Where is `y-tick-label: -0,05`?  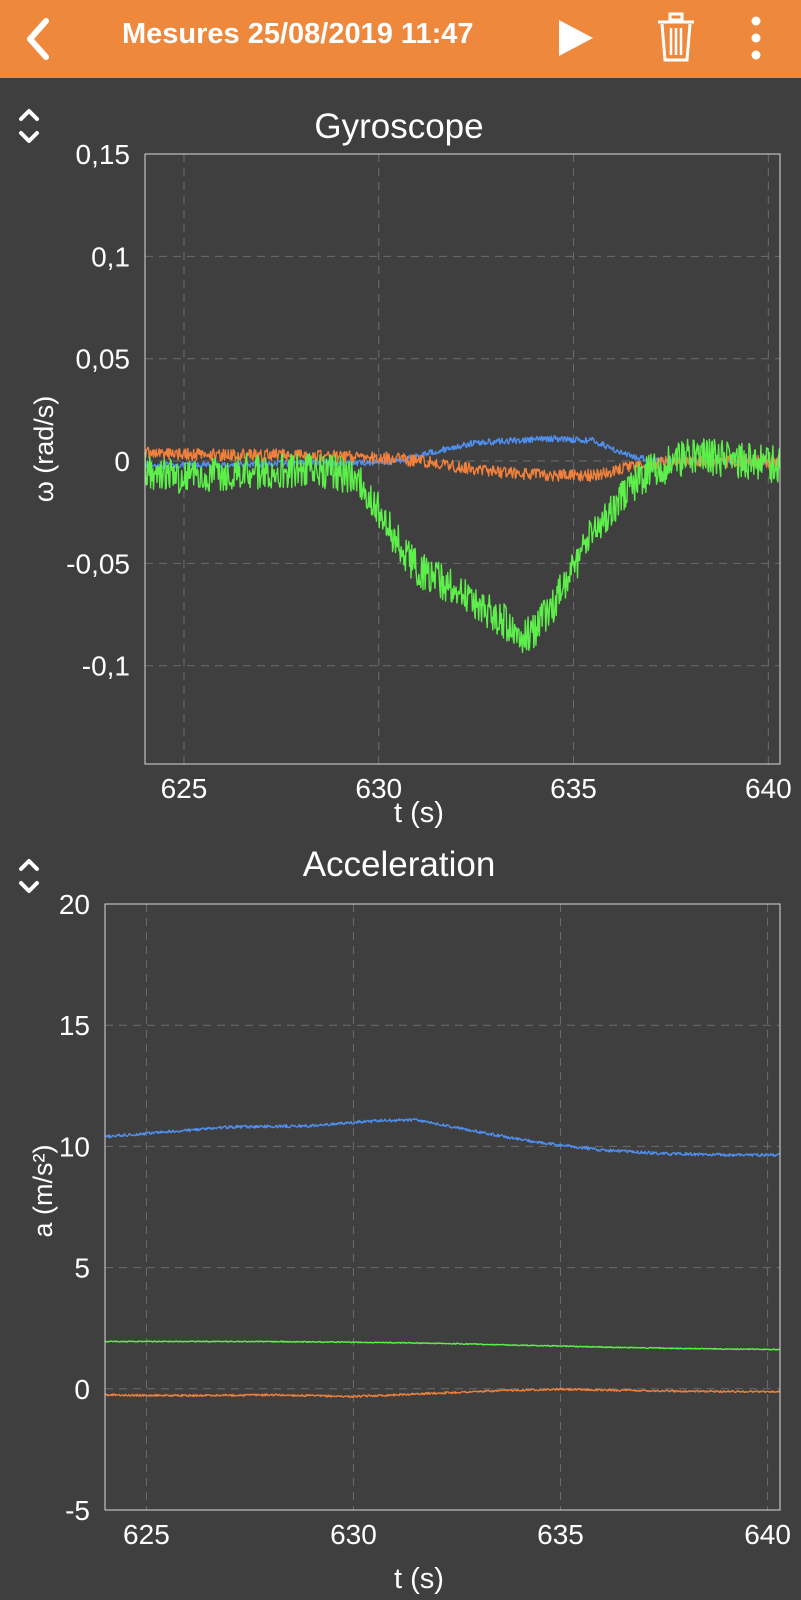 y-tick-label: -0,05 is located at coordinates (98, 563).